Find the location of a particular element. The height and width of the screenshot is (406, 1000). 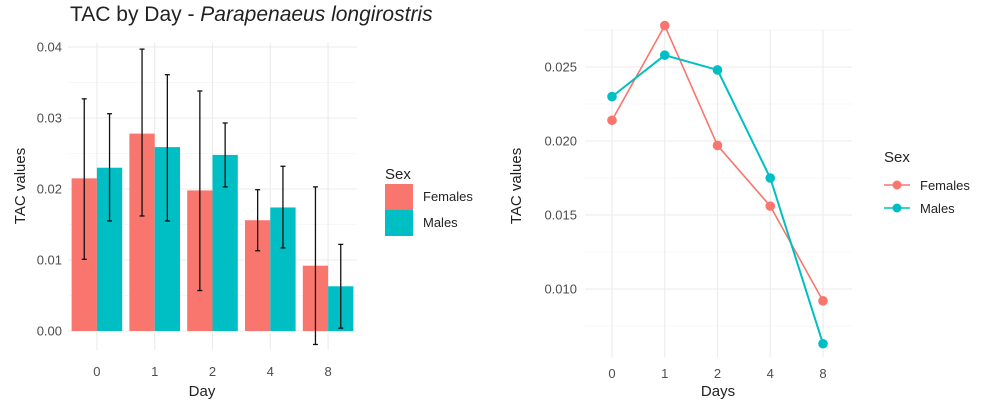

bar-y-tick-label: 0.01 is located at coordinates (49, 260).